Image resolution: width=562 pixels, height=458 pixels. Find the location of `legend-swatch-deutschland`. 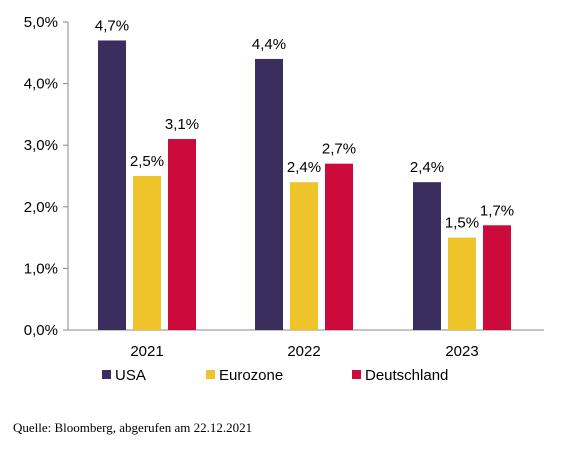

legend-swatch-deutschland is located at coordinates (356, 374).